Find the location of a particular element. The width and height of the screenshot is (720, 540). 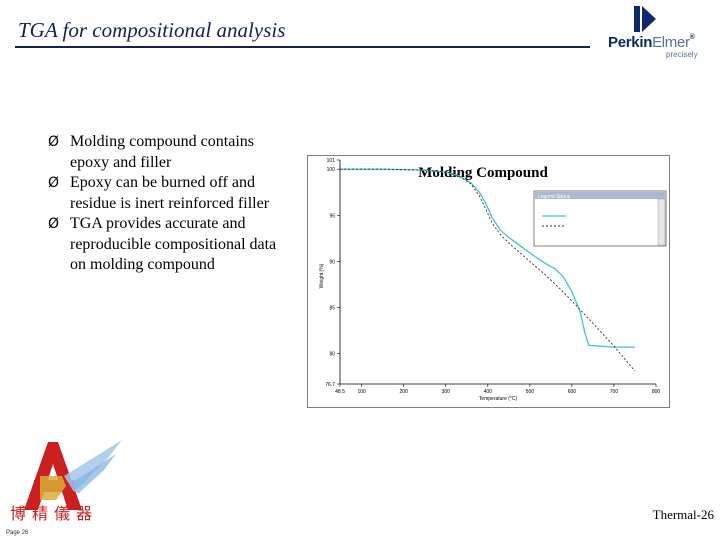

chart-y-axis-label: Weight (%) is located at coordinates (322, 275).